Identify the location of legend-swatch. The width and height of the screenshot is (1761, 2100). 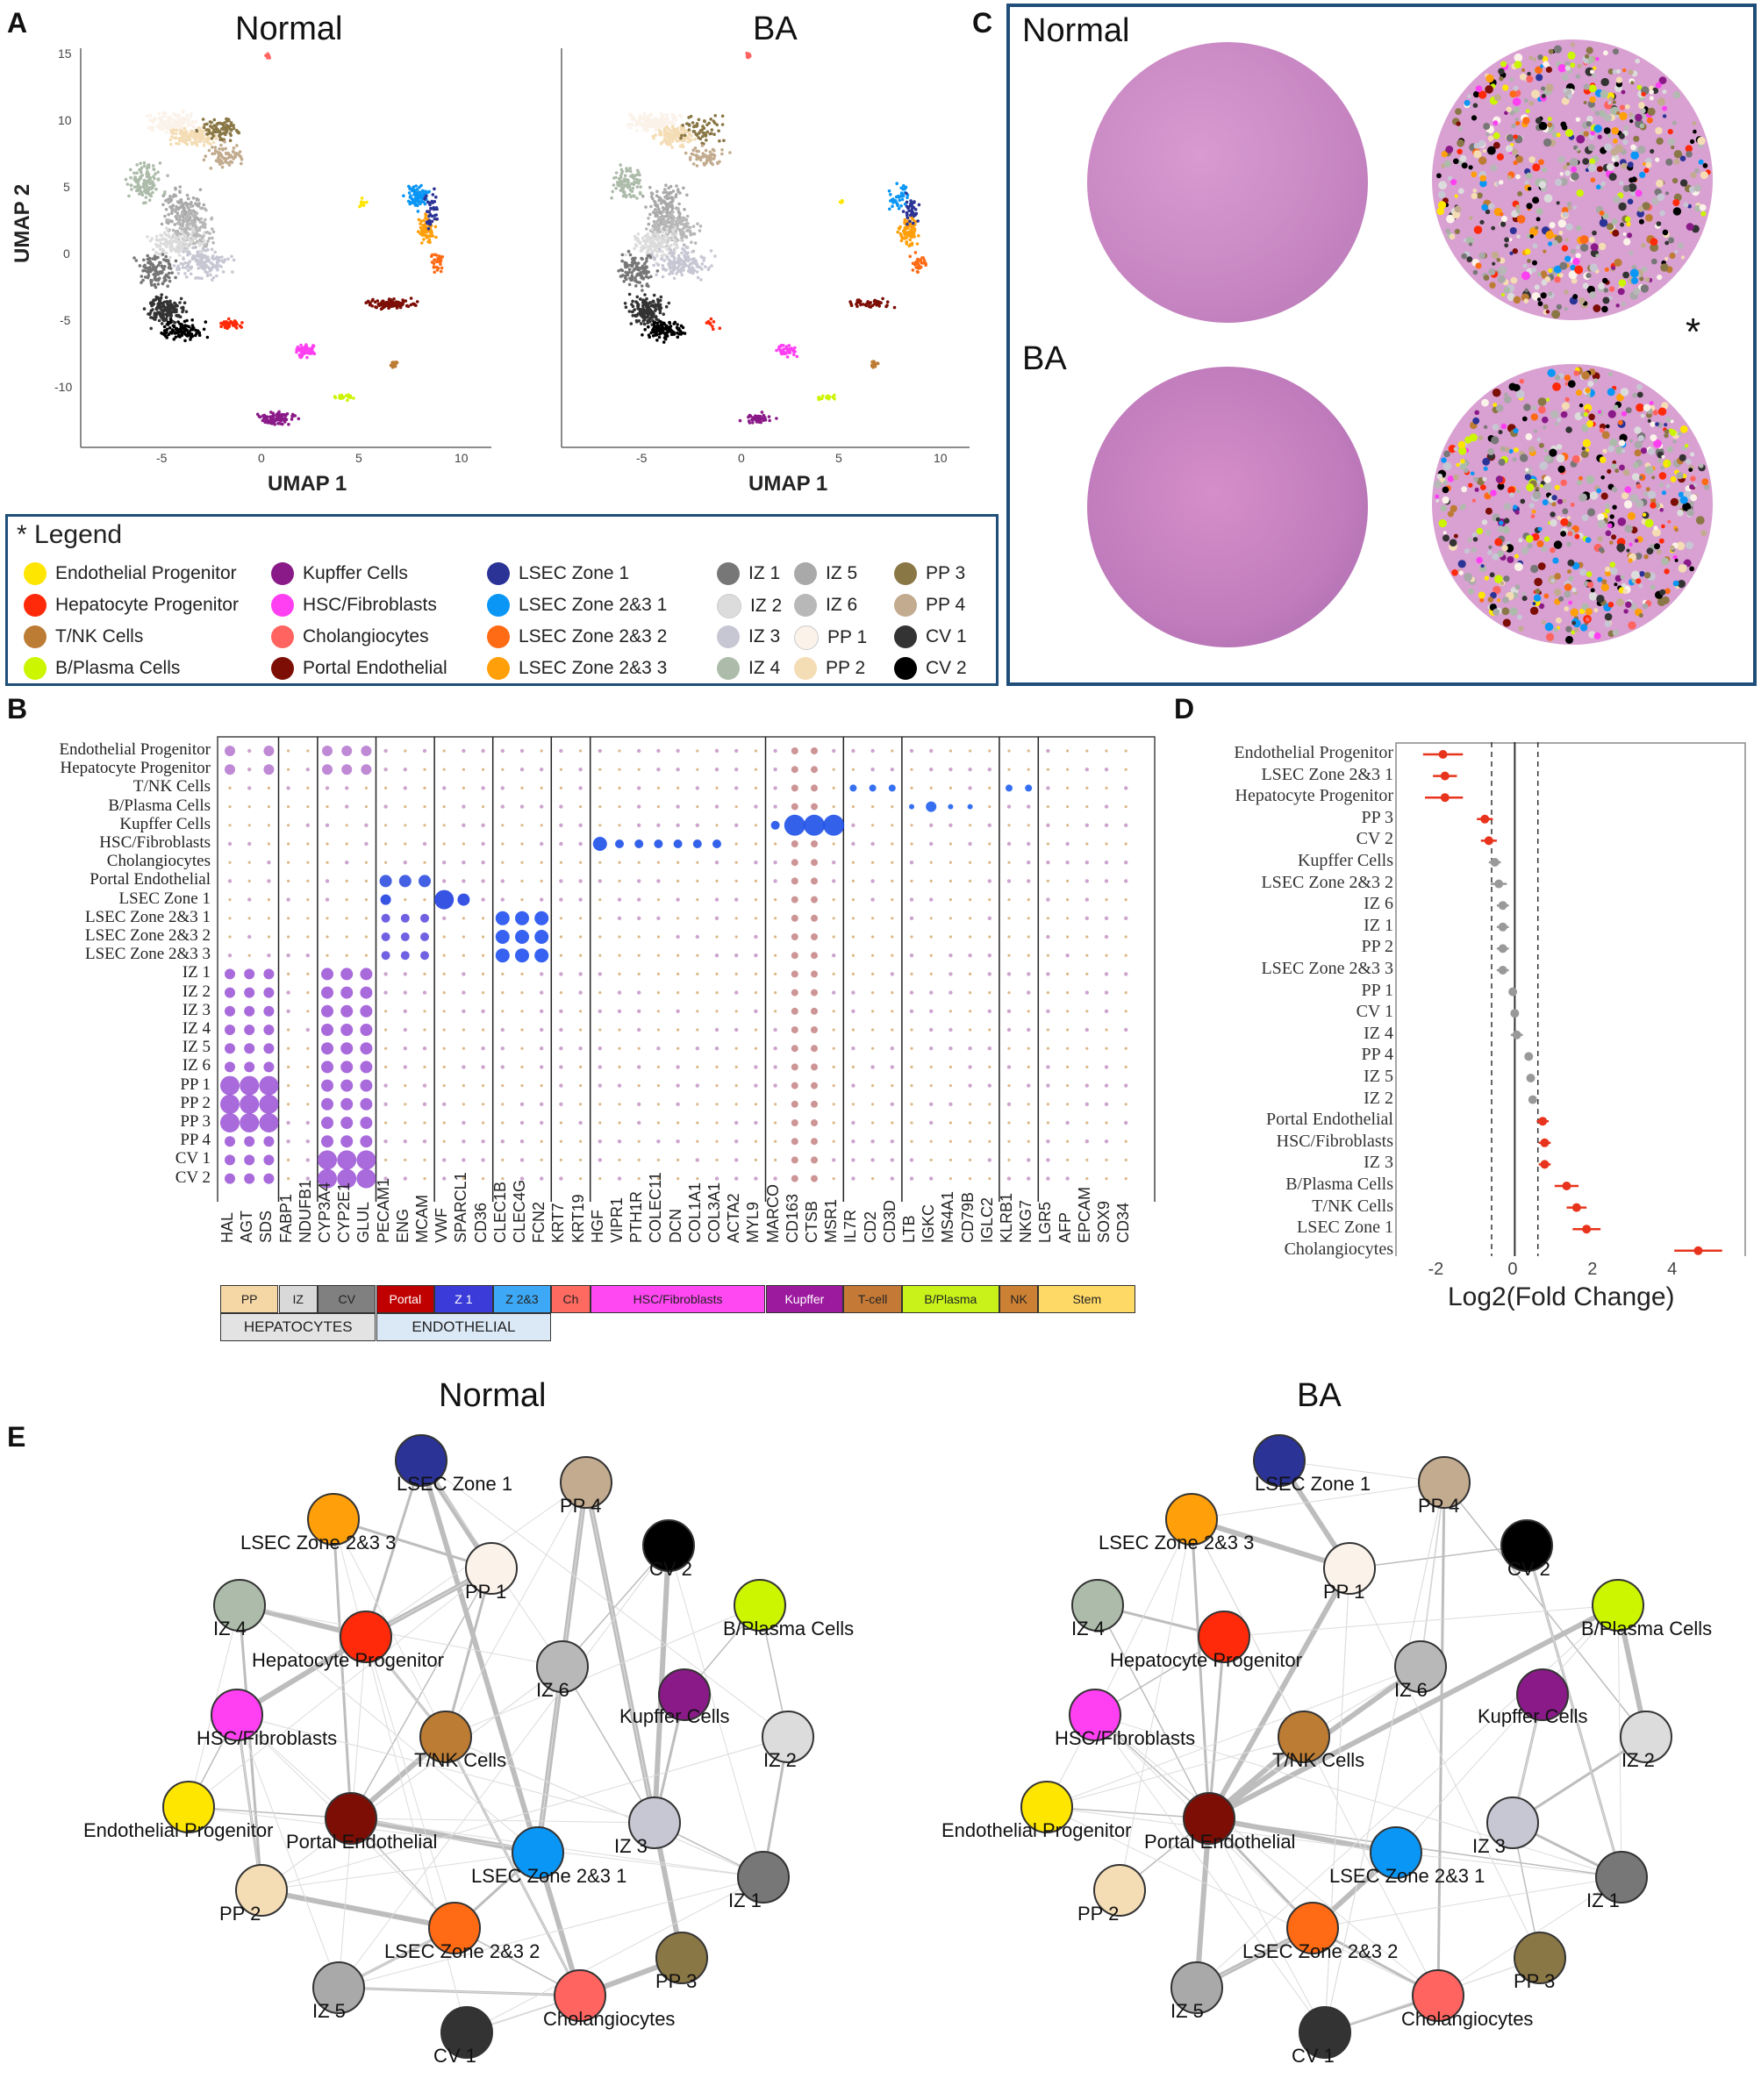
(499, 668).